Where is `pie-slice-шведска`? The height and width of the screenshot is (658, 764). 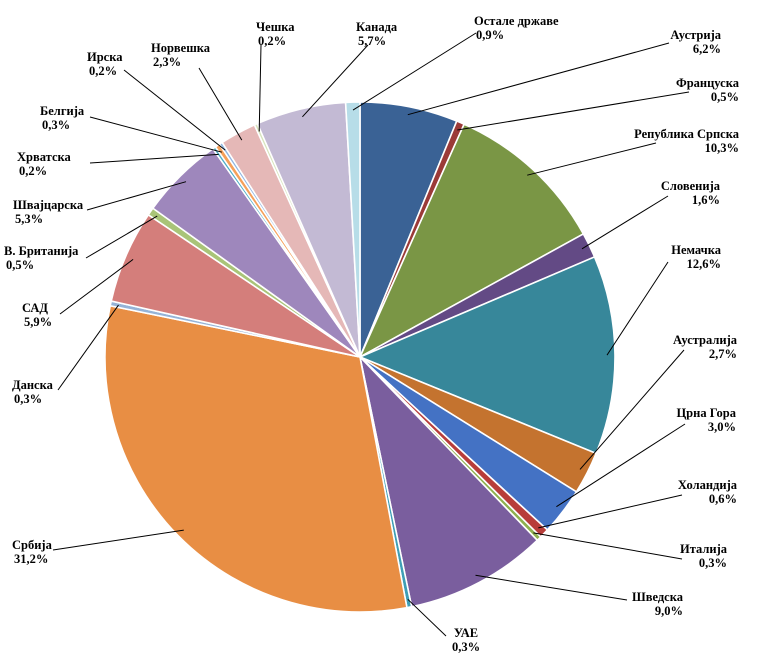
pie-slice-шведска is located at coordinates (448, 481).